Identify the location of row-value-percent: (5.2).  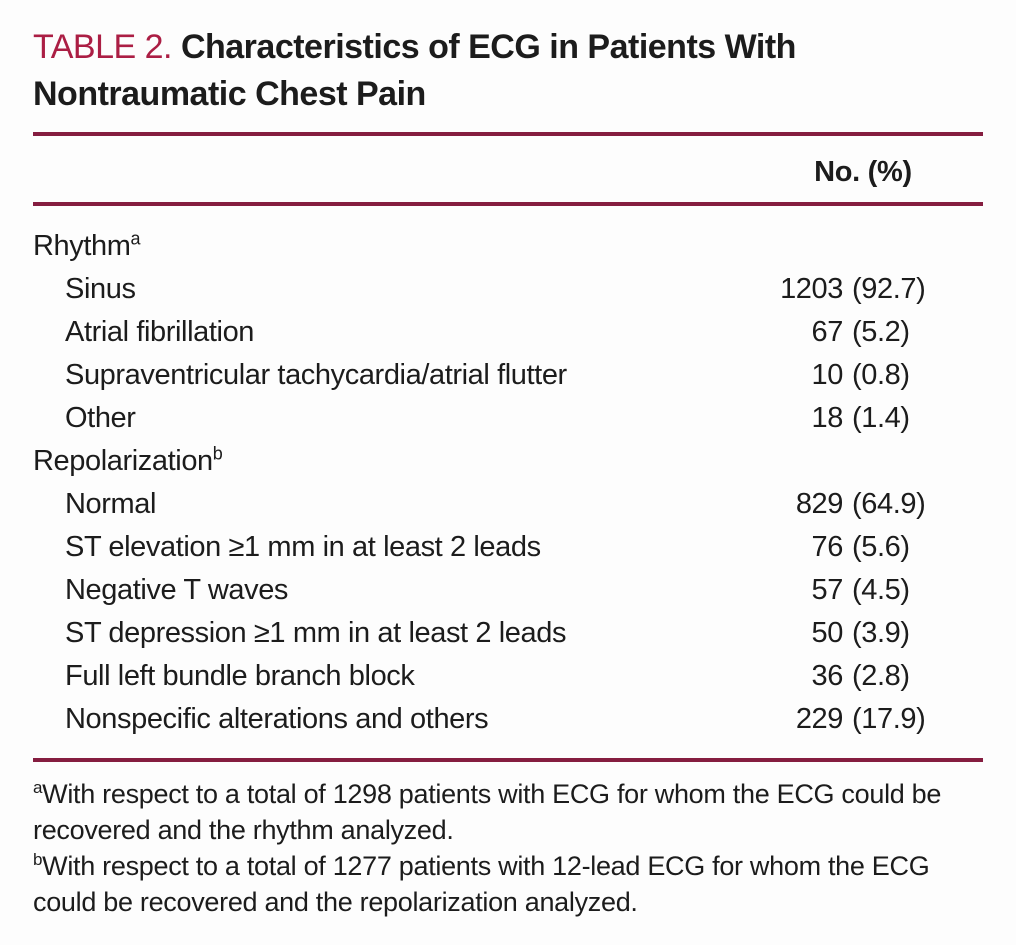
(881, 332).